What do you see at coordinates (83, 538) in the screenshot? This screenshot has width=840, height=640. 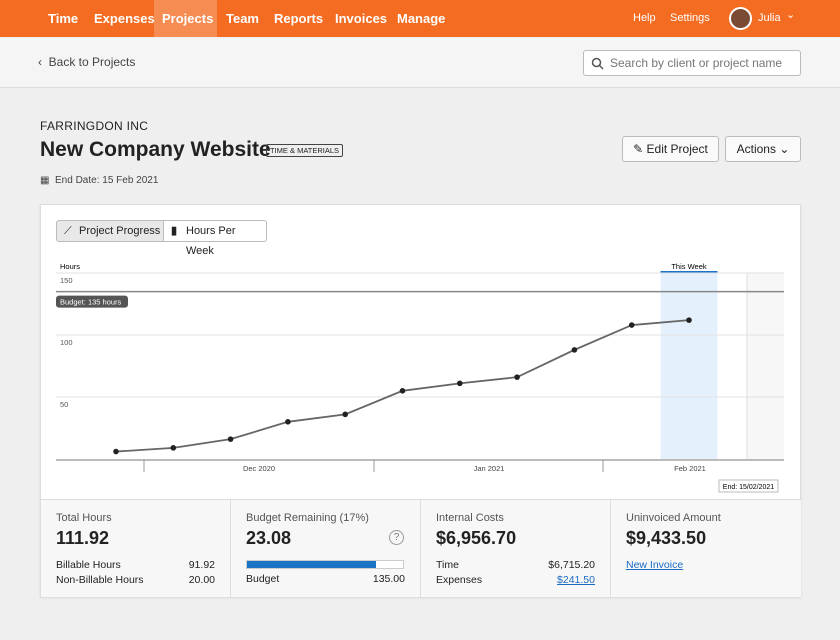 I see `stat-value: 111.92` at bounding box center [83, 538].